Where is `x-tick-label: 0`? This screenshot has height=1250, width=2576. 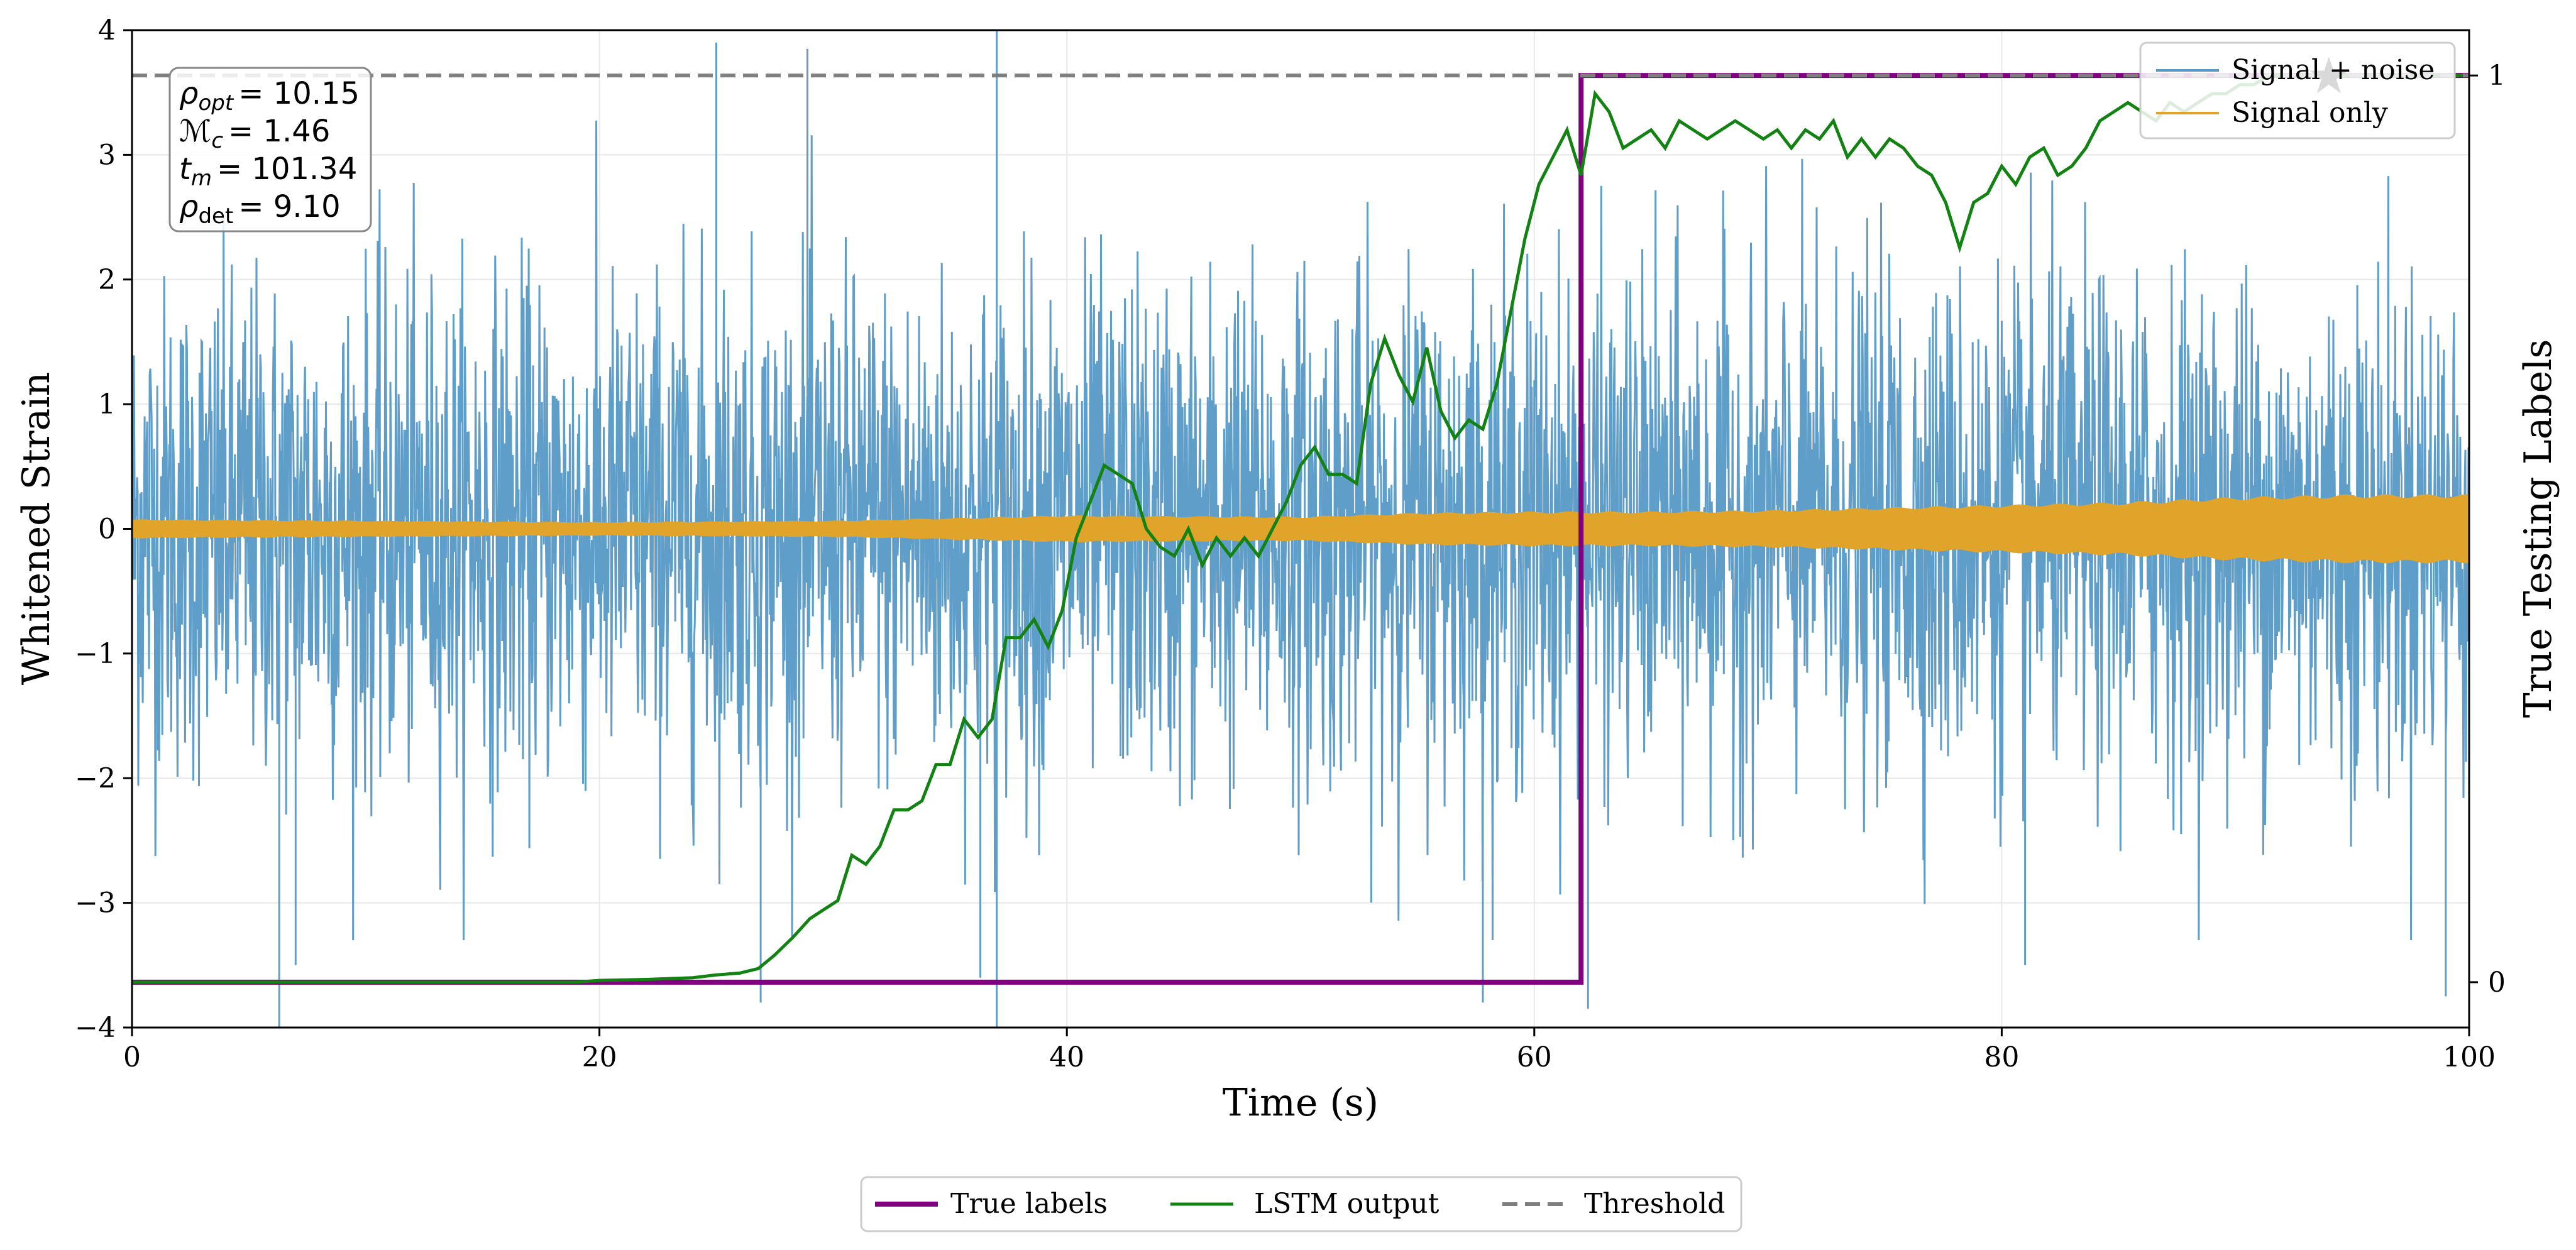
x-tick-label: 0 is located at coordinates (132, 1057).